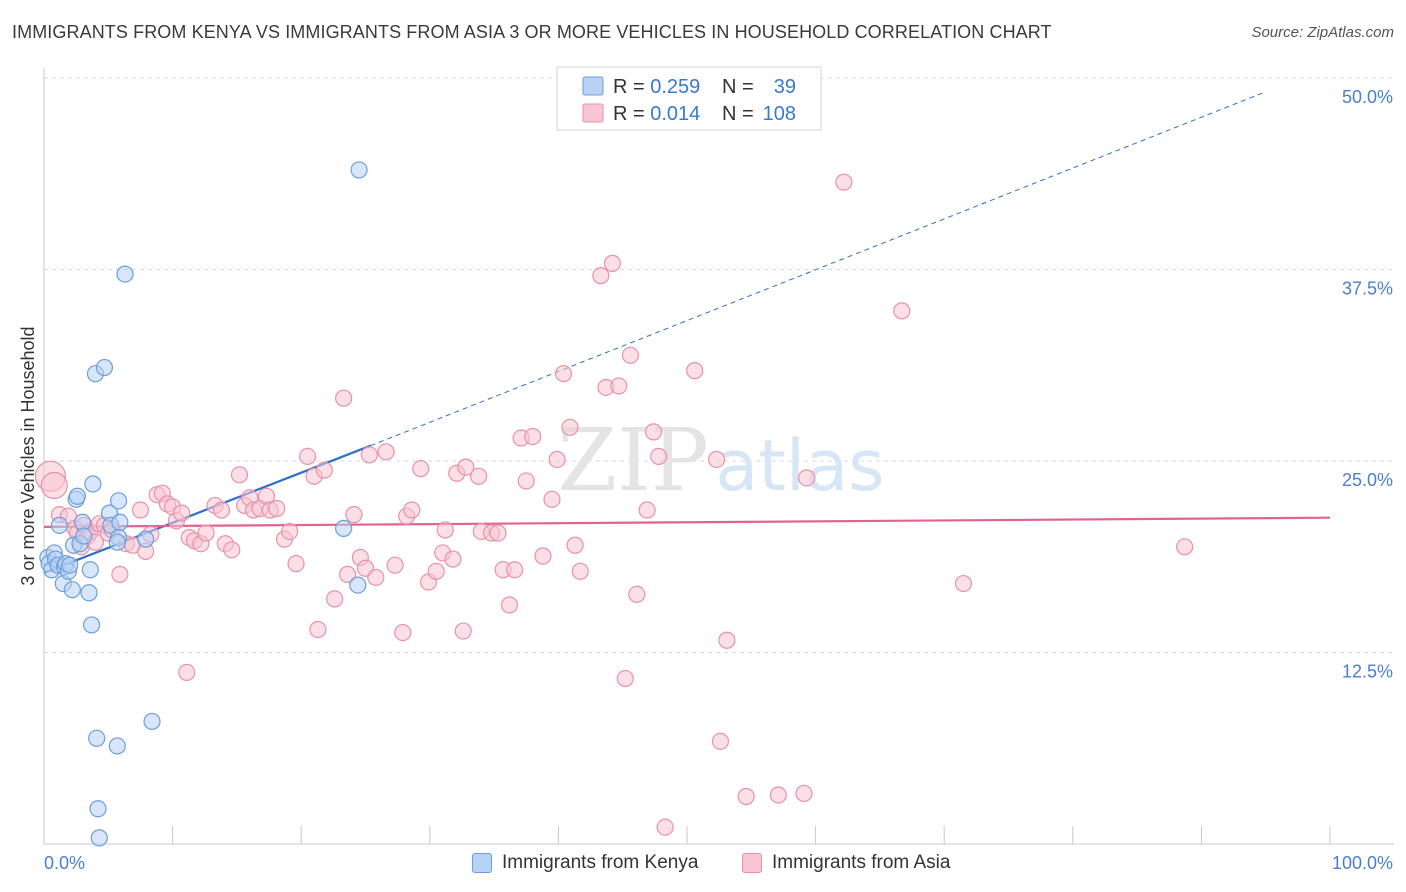 The height and width of the screenshot is (892, 1406). Describe the element at coordinates (1362, 863) in the screenshot. I see `x-tick-label-1: 100.0%` at that location.